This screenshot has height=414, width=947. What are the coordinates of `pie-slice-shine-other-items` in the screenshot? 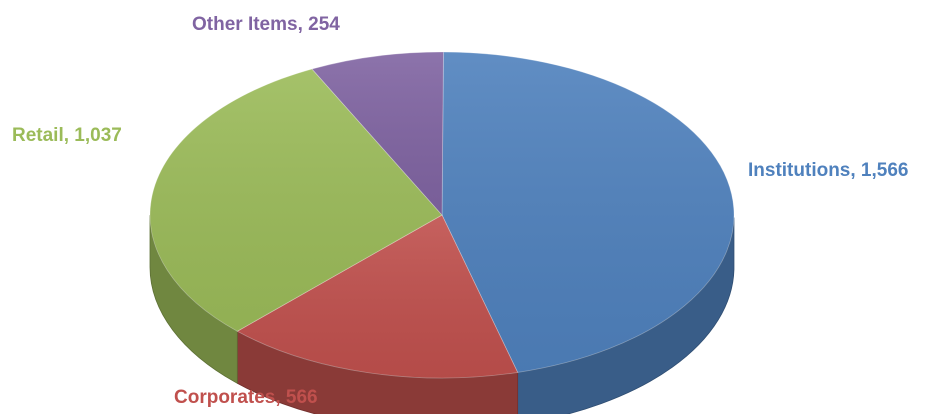 It's located at (378, 133).